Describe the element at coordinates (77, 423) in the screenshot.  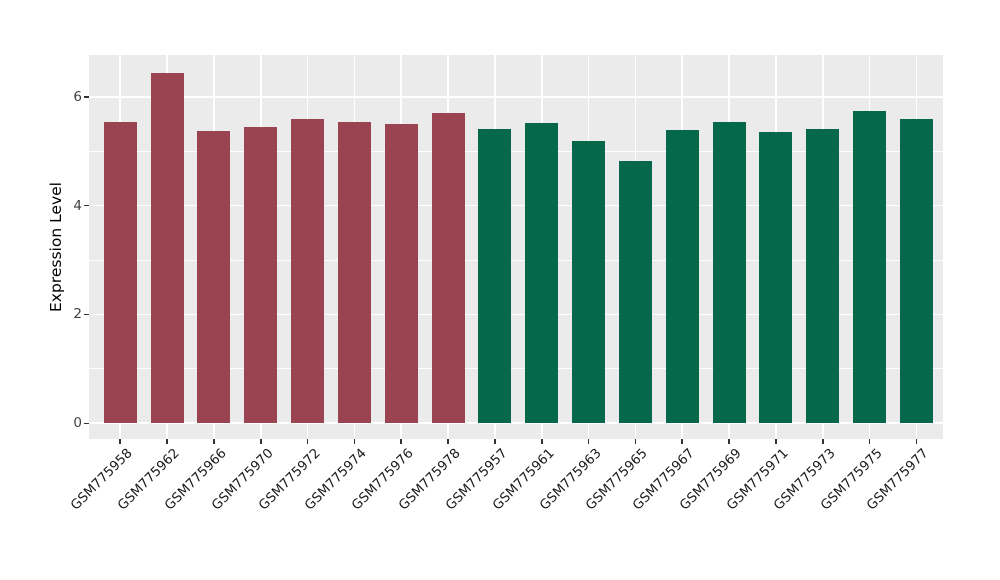
I see `y-tick-label: 0` at that location.